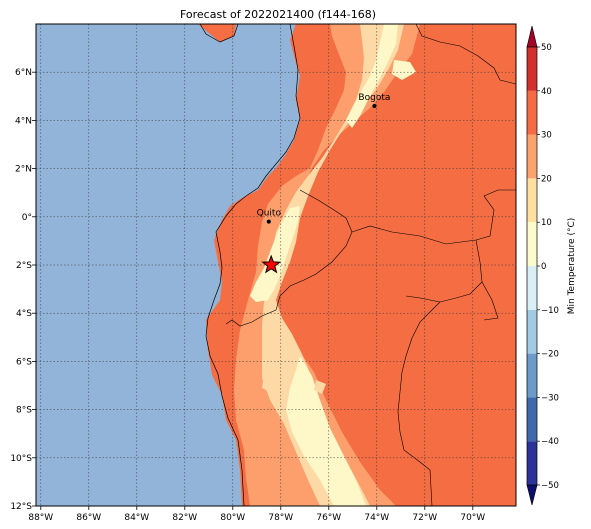 Image resolution: width=591 pixels, height=529 pixels. What do you see at coordinates (546, 136) in the screenshot?
I see `colorbar-tick-label: 30` at bounding box center [546, 136].